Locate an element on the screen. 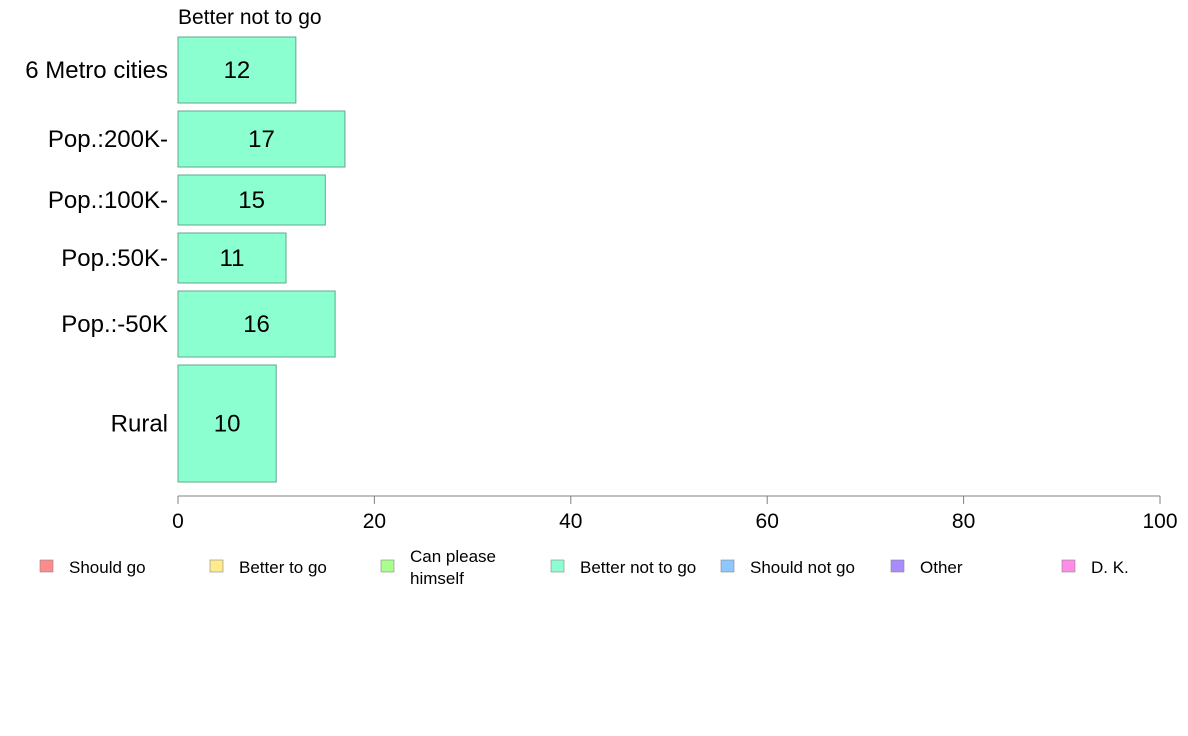 Image resolution: width=1188 pixels, height=736 pixels. category-label: Pop.:50K- is located at coordinates (114, 258).